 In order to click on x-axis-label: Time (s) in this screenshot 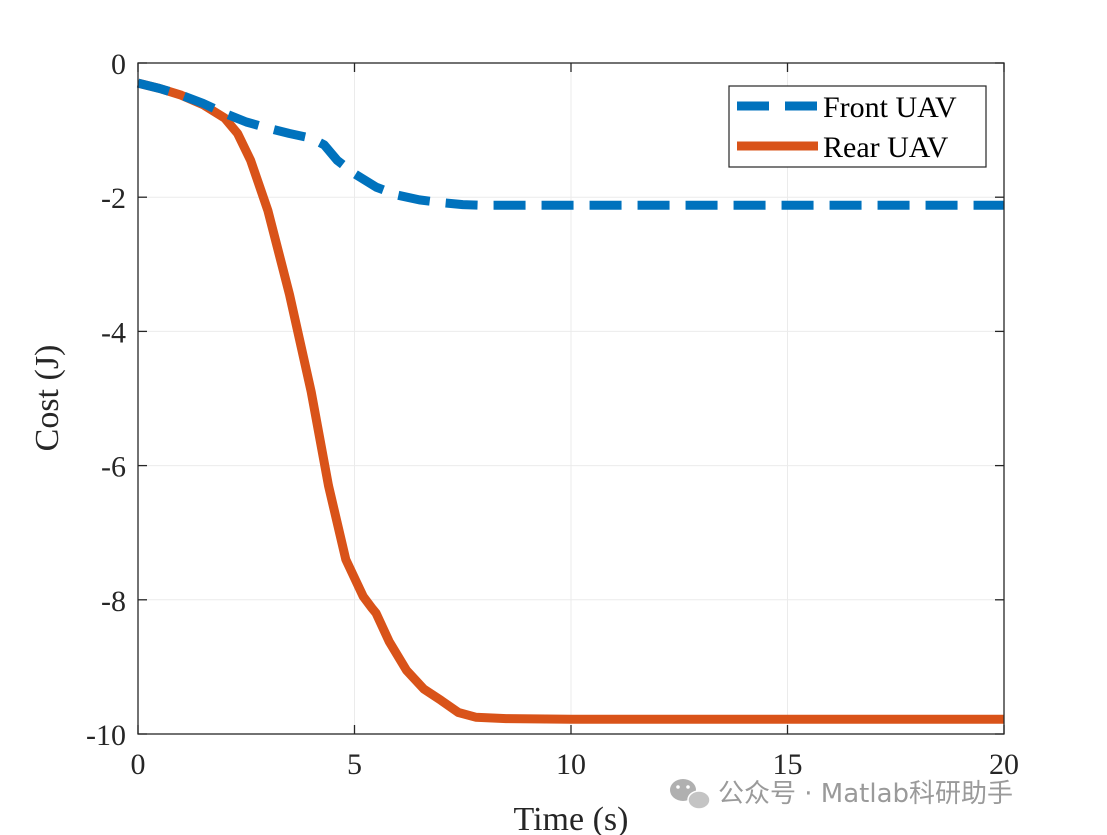, I will do `click(571, 818)`.